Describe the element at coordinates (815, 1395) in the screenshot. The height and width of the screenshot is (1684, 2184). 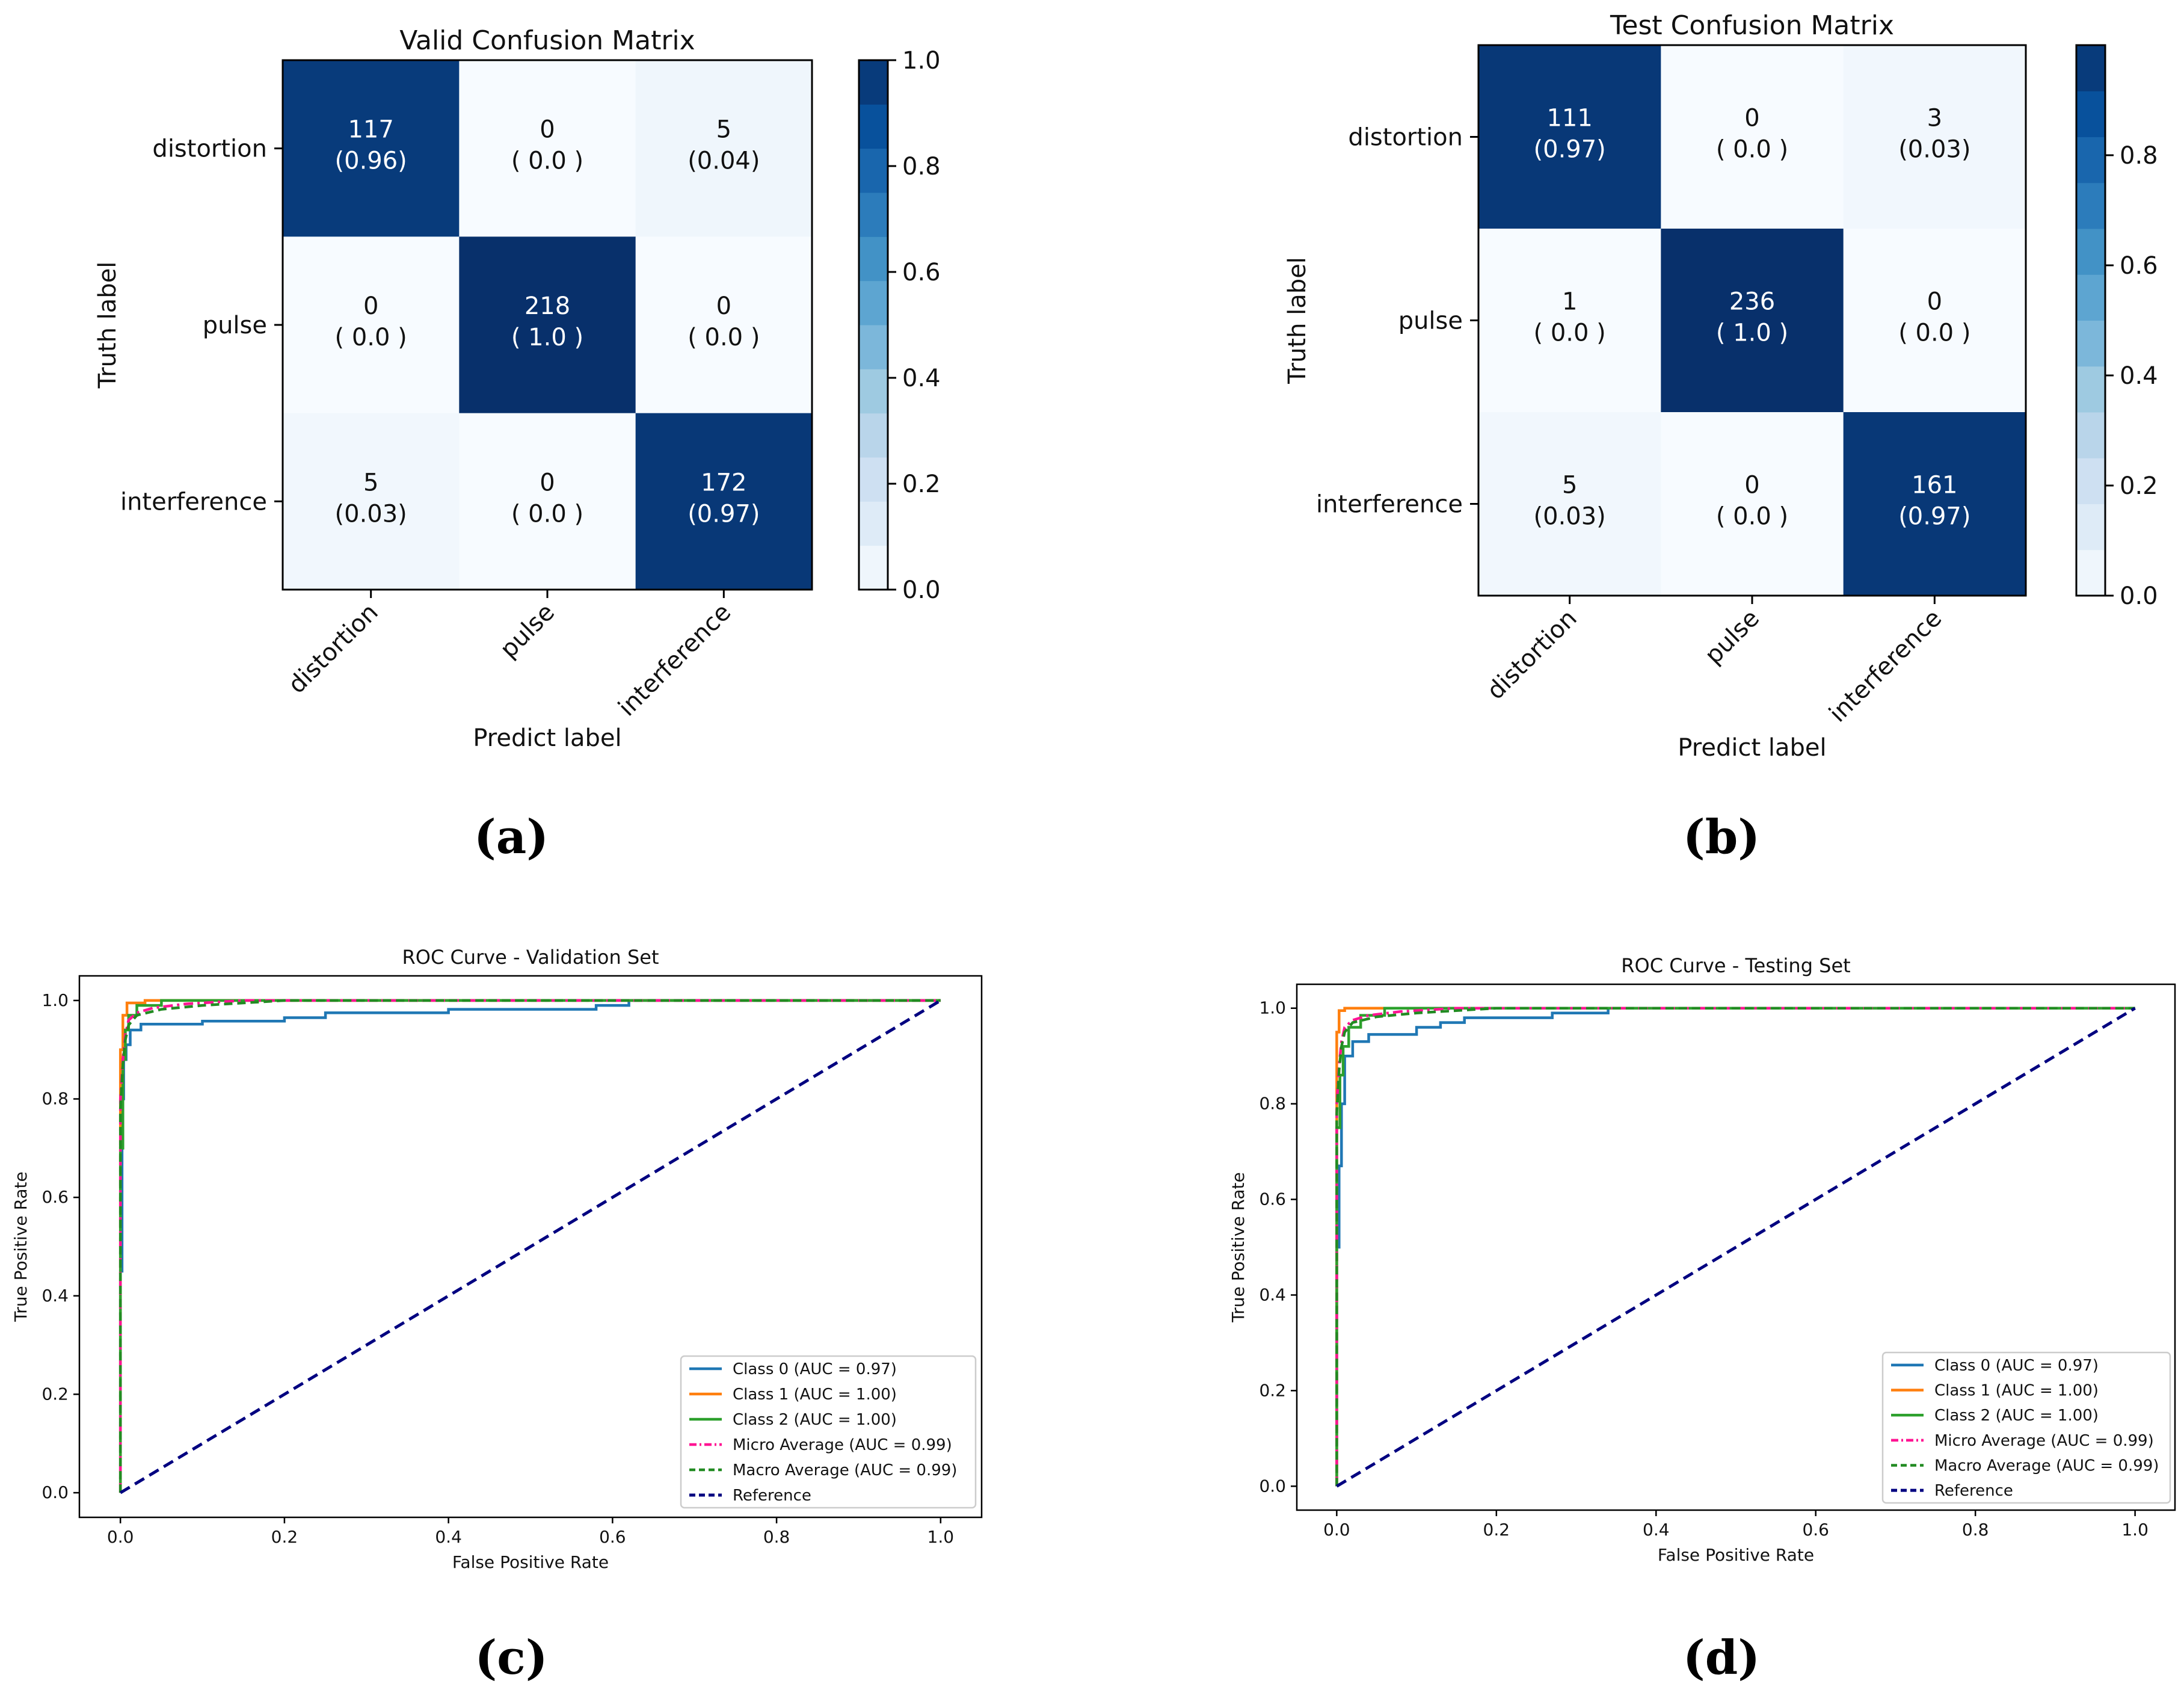
I see `legend-entry: Class 1 (AUC = 1.00)` at that location.